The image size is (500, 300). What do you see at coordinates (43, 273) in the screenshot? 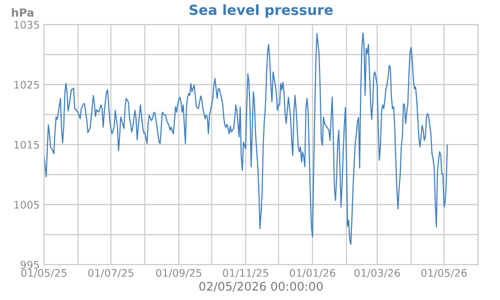
I see `x-tick-label: 01/05/25` at bounding box center [43, 273].